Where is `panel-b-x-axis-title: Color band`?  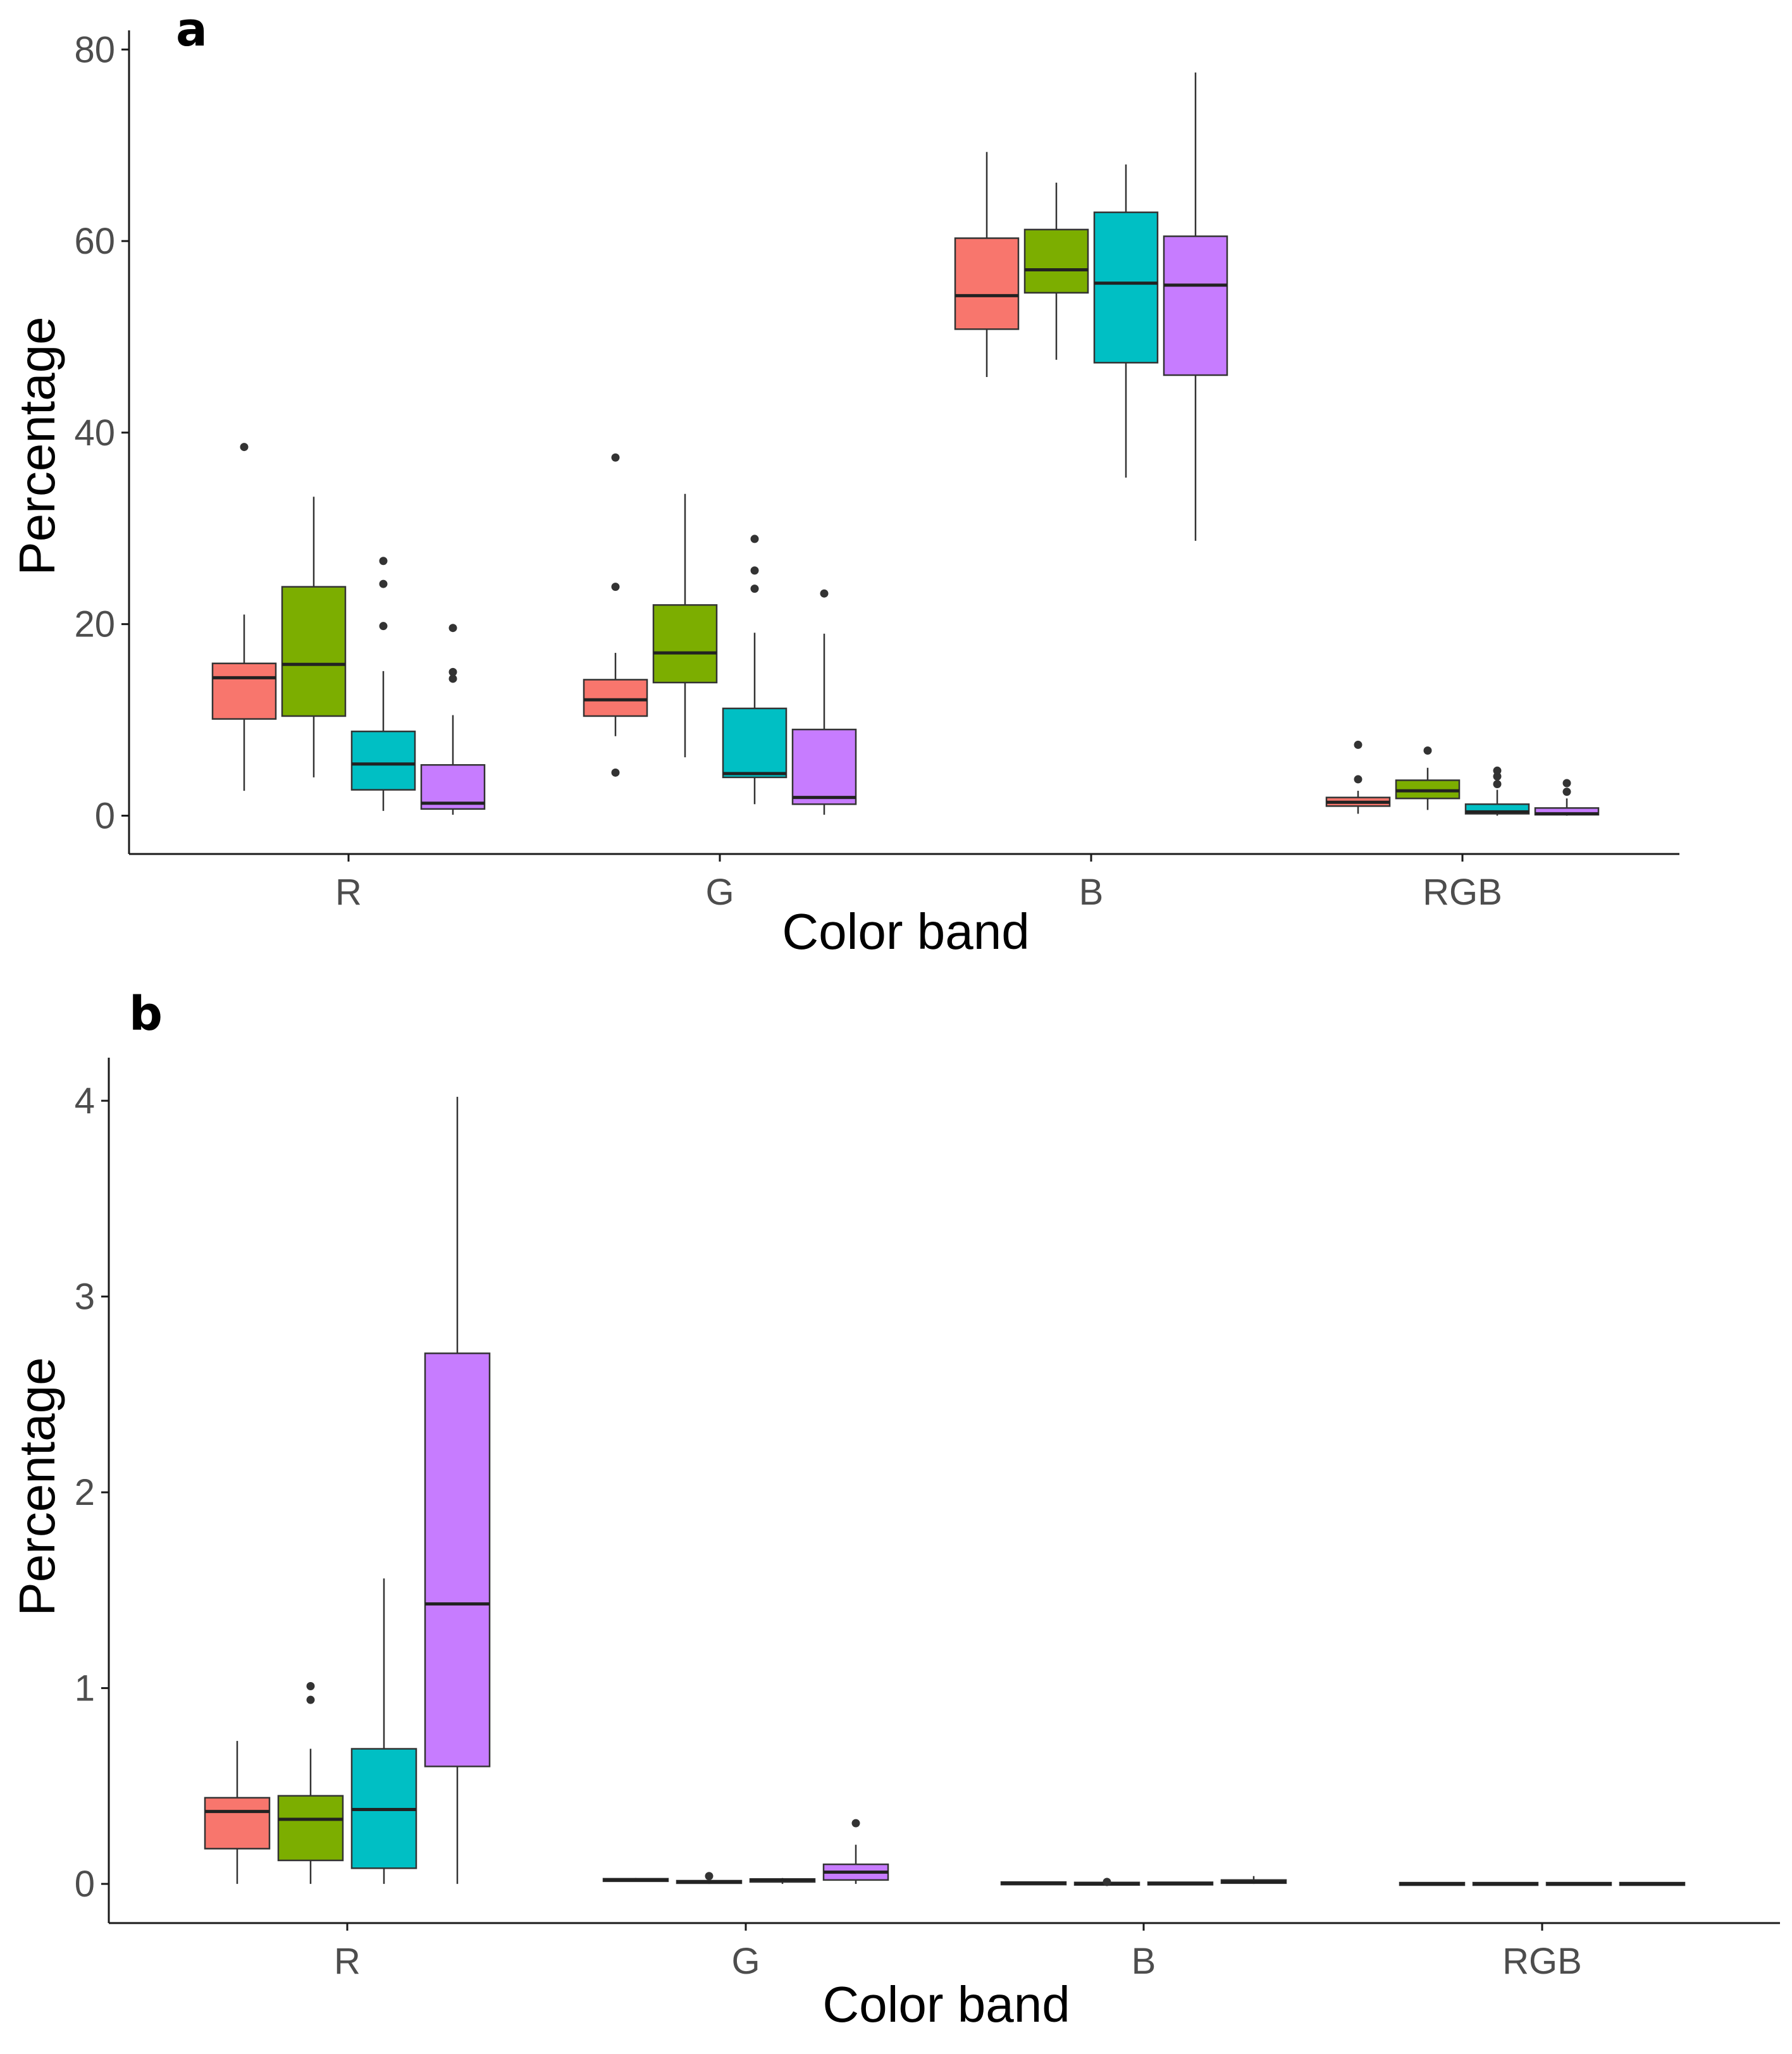
panel-b-x-axis-title: Color band is located at coordinates (946, 2004).